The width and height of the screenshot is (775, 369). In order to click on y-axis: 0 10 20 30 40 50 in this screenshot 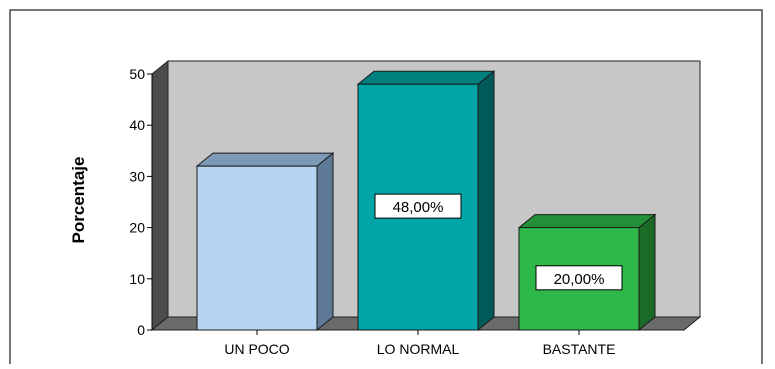, I will do `click(141, 202)`.